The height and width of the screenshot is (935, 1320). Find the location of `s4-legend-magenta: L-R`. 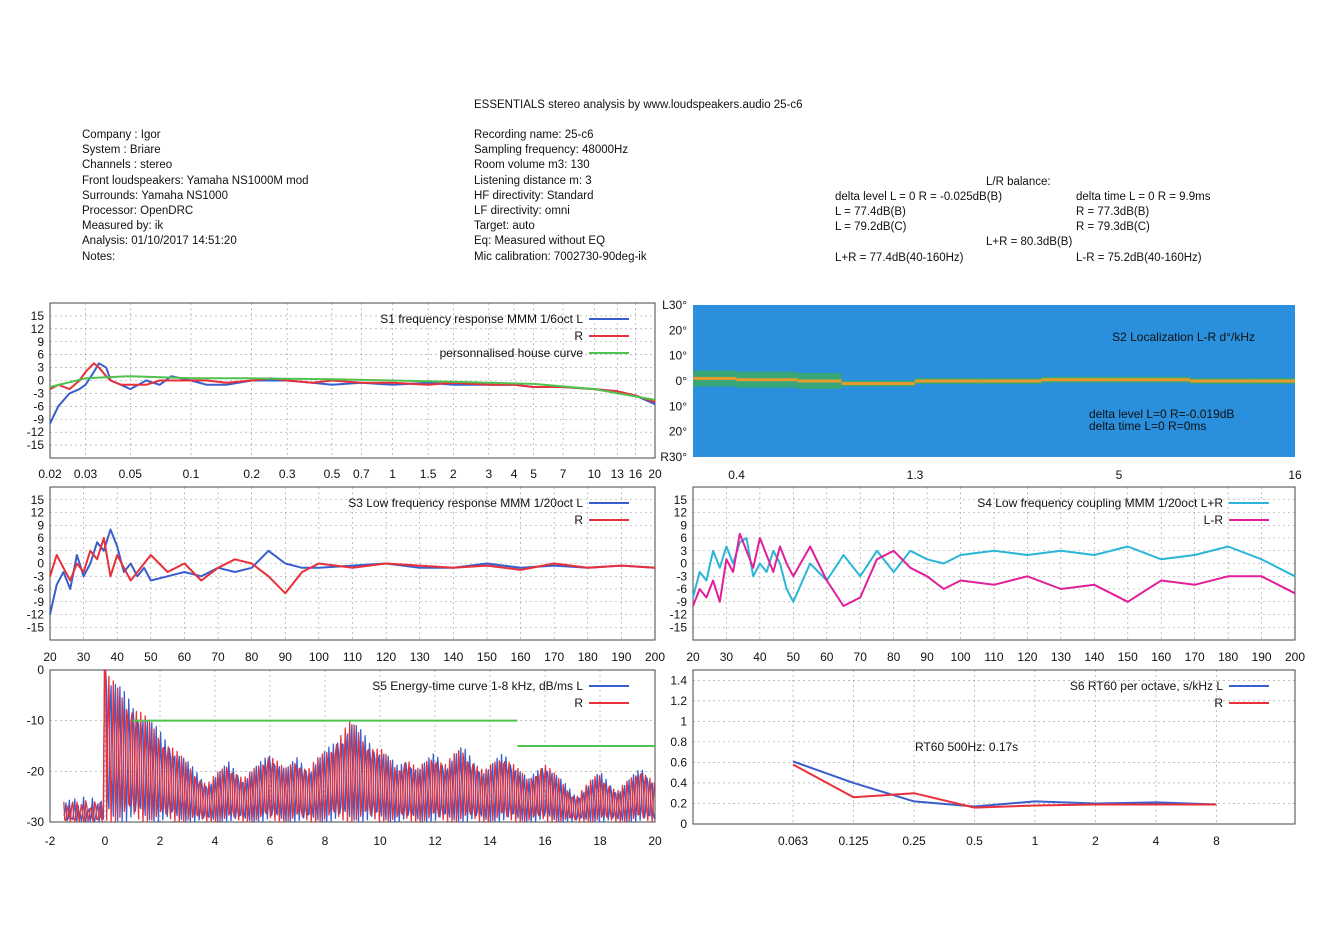

s4-legend-magenta: L-R is located at coordinates (1214, 520).